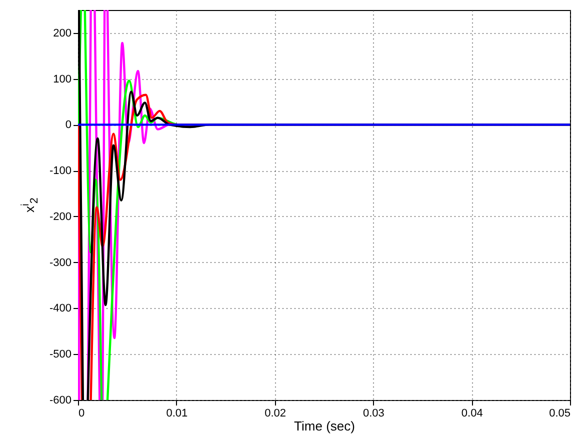  Describe the element at coordinates (62, 33) in the screenshot. I see `y-tick-label: 200` at that location.